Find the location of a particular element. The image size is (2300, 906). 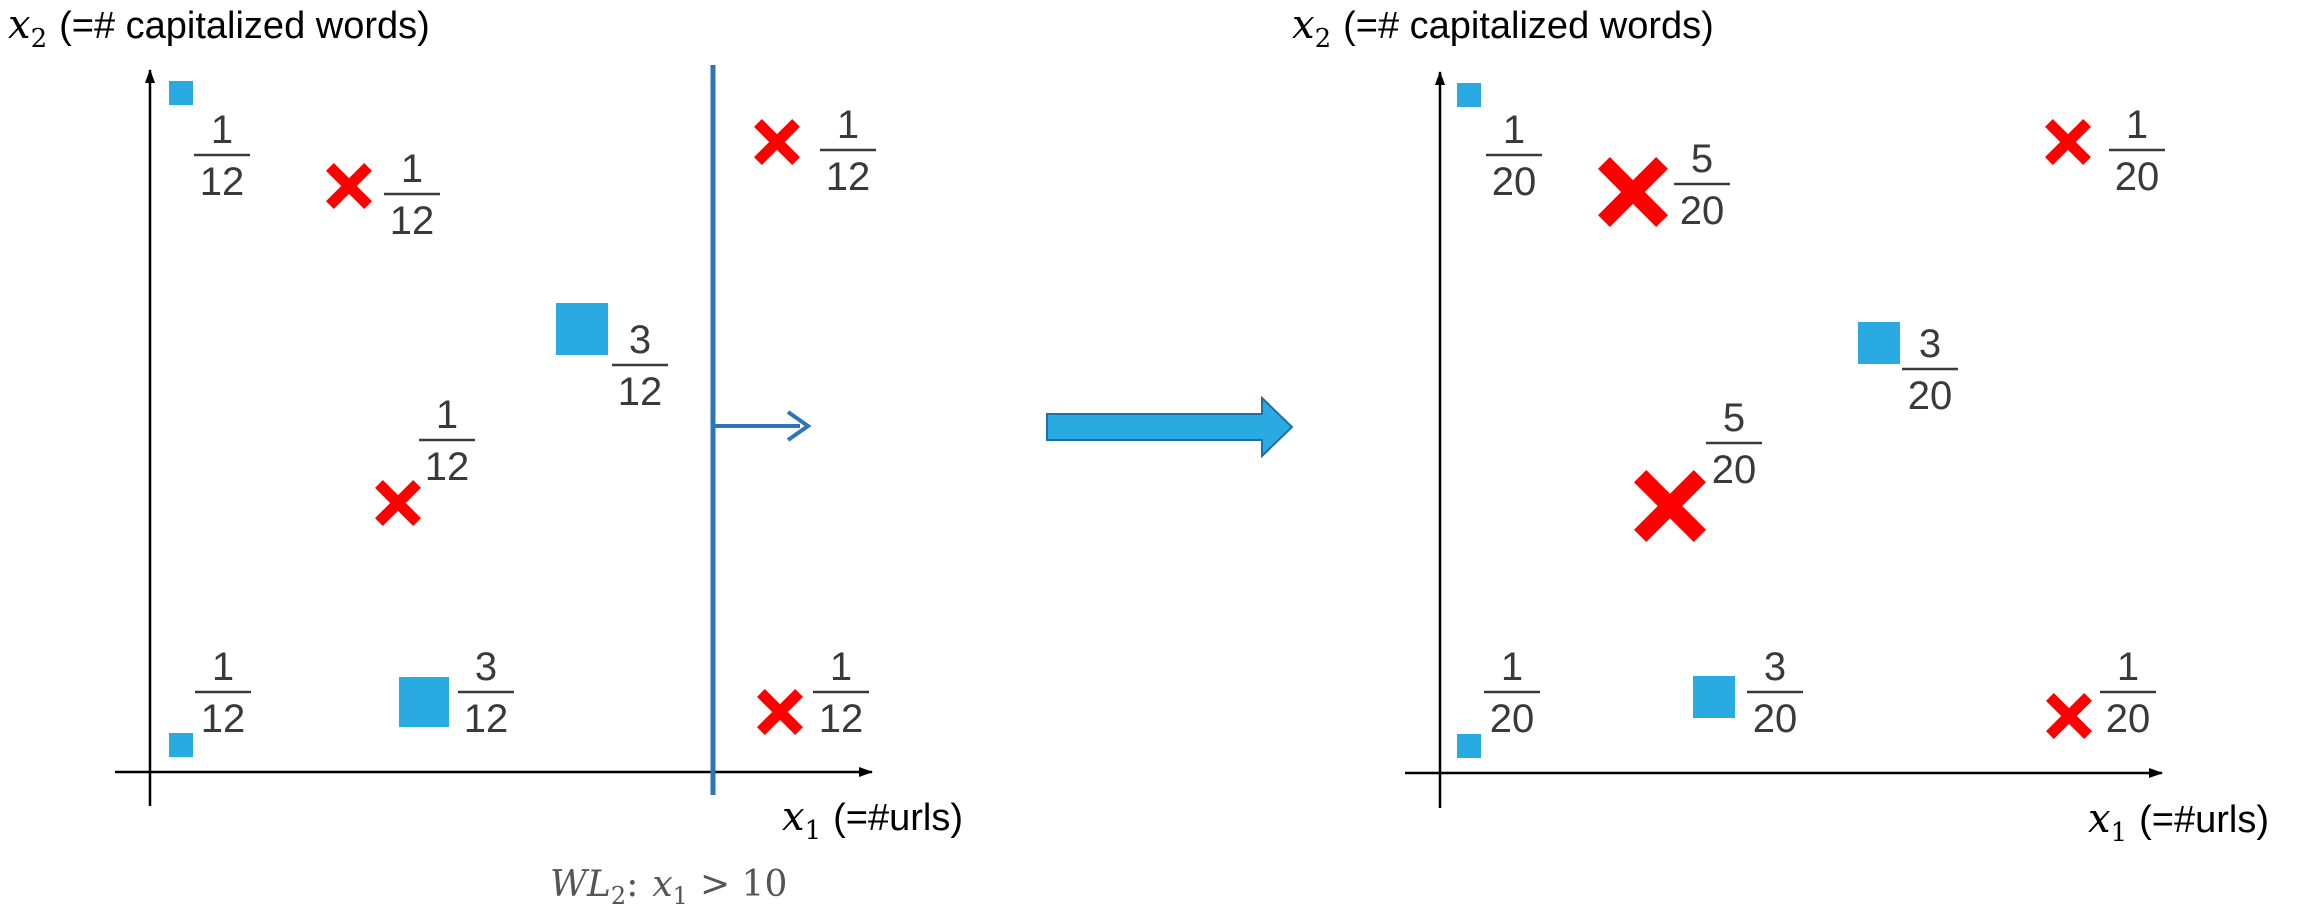

right-y-axis-var: x is located at coordinates (1303, 25).